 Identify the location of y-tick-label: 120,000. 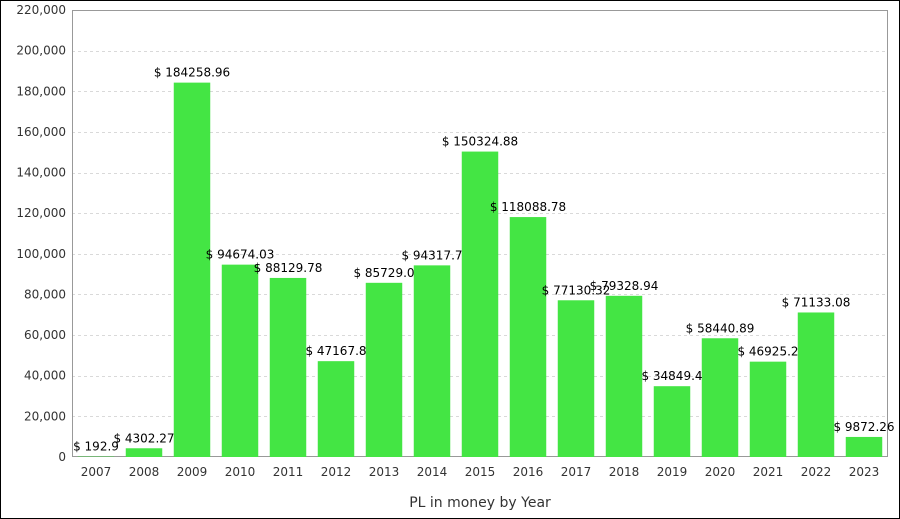
(41, 213).